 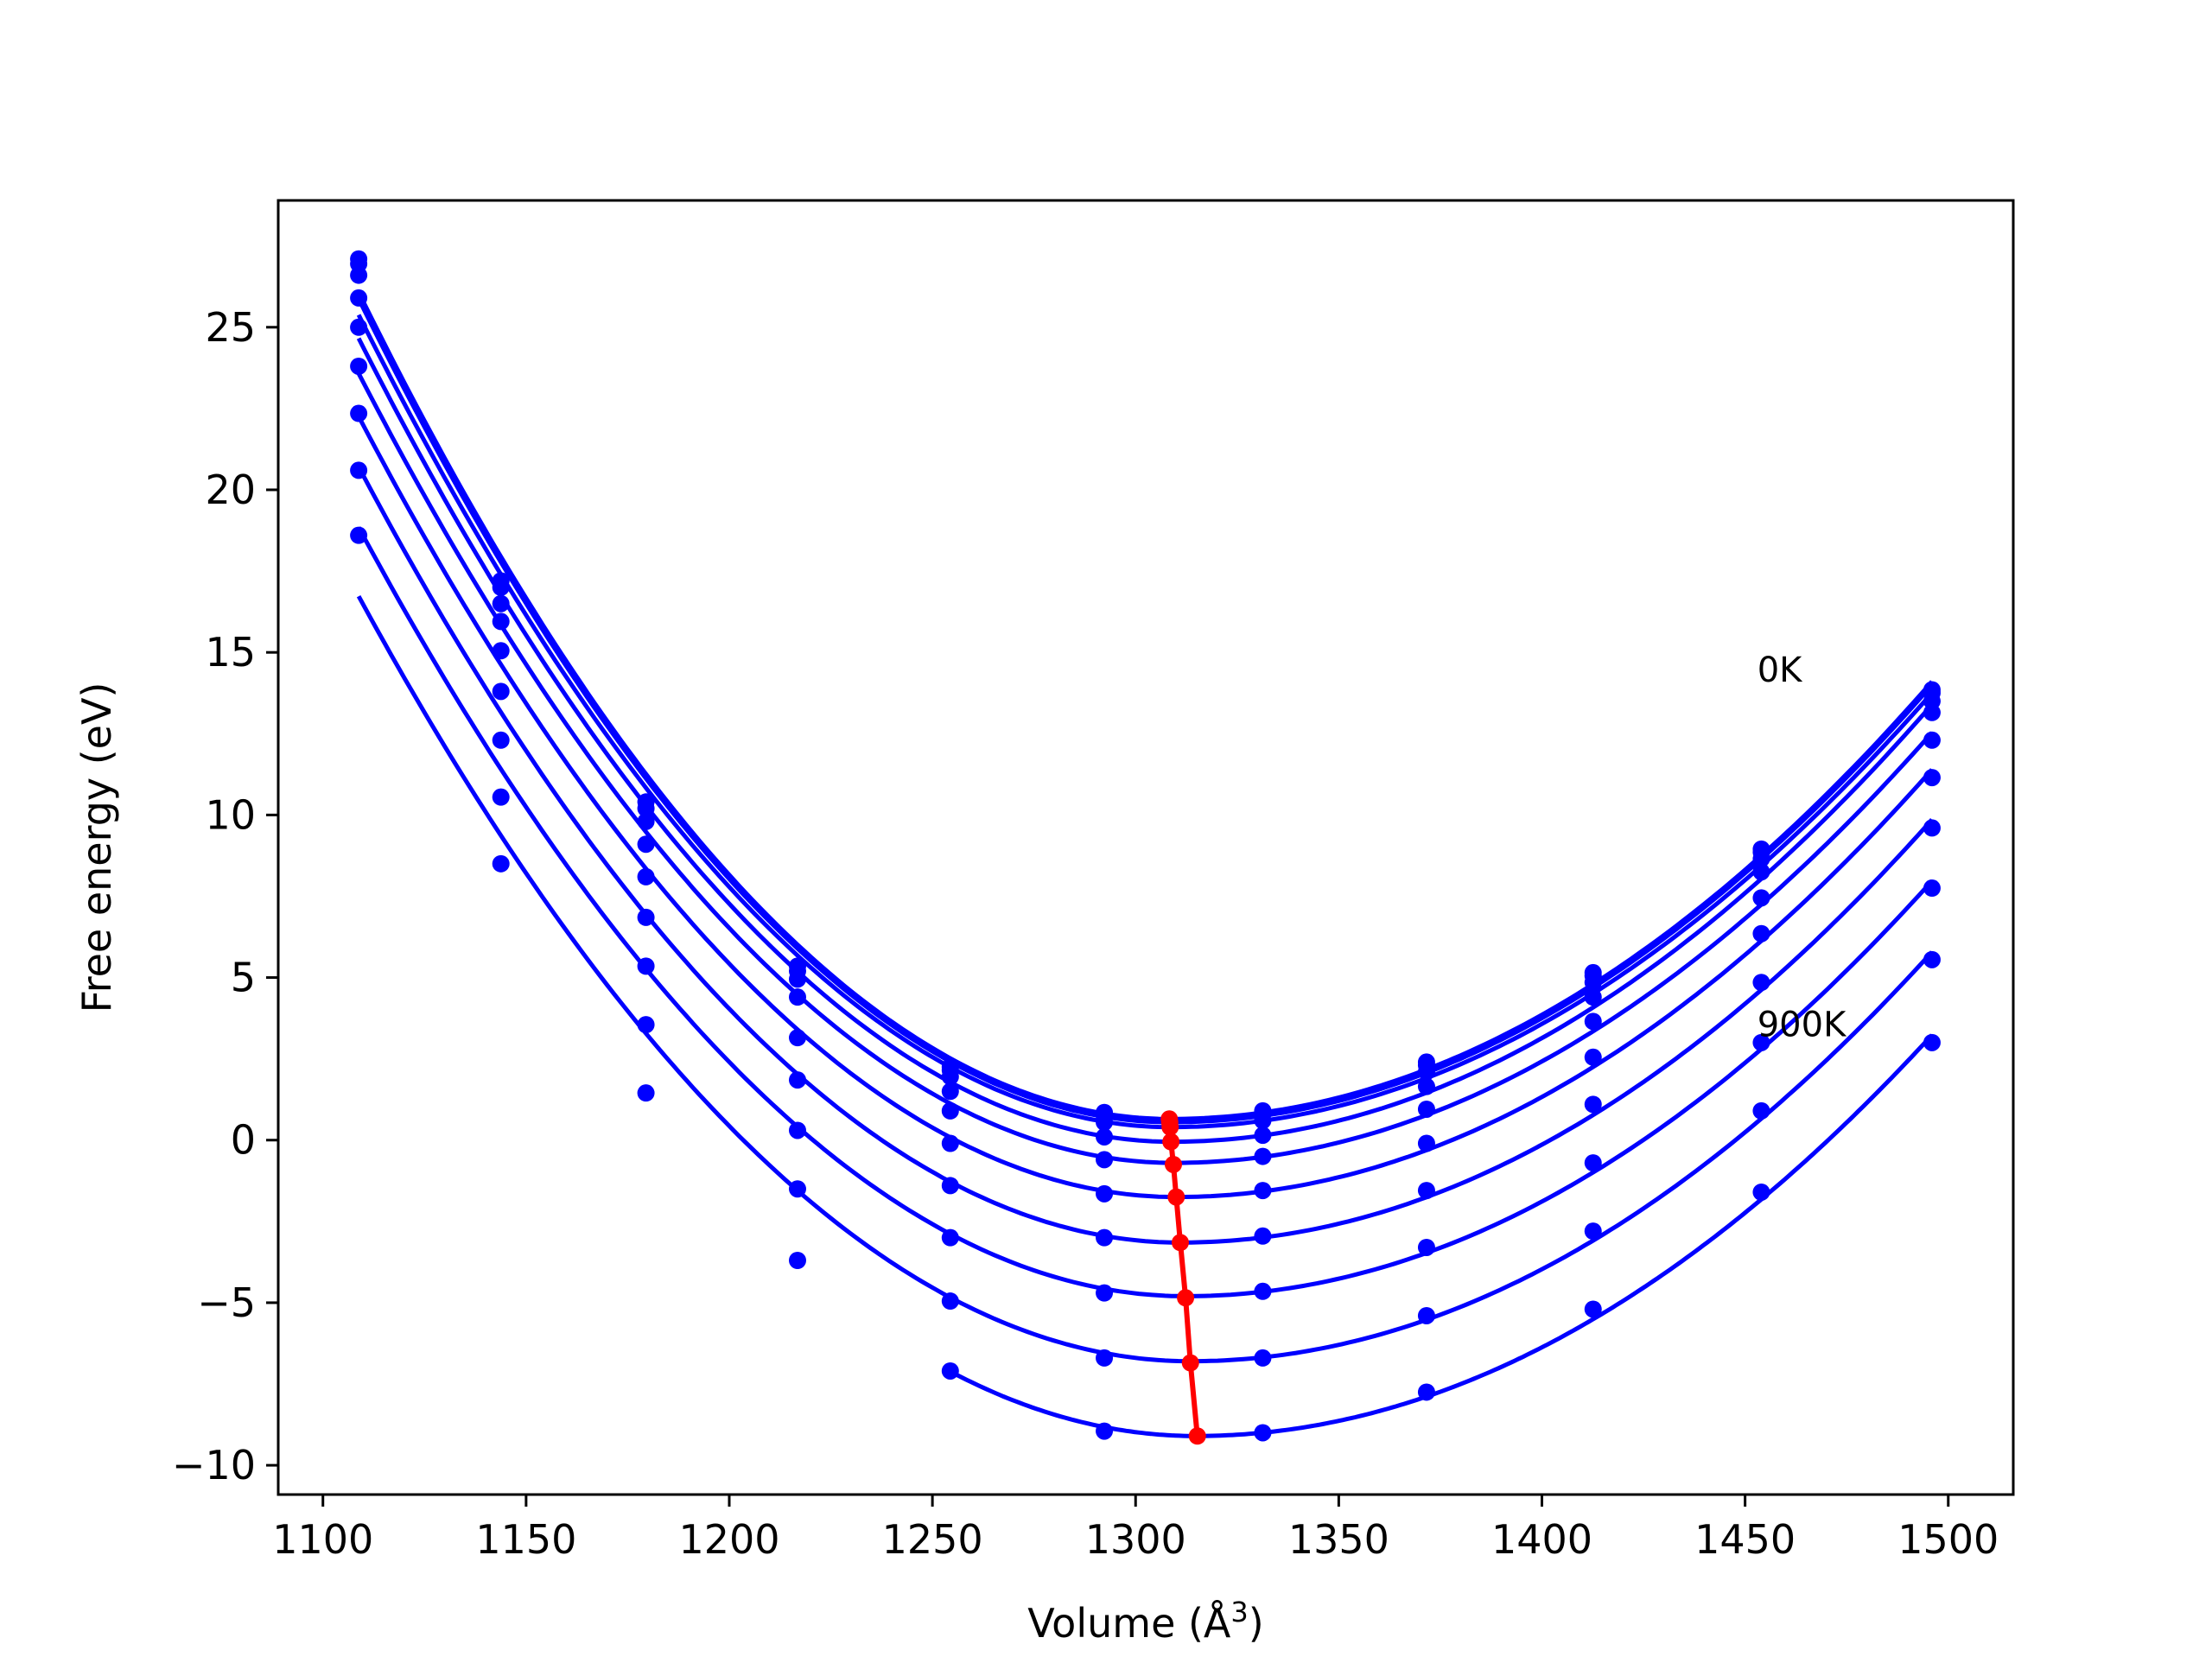 I want to click on y-tick-label-0: 0, so click(x=243, y=1141).